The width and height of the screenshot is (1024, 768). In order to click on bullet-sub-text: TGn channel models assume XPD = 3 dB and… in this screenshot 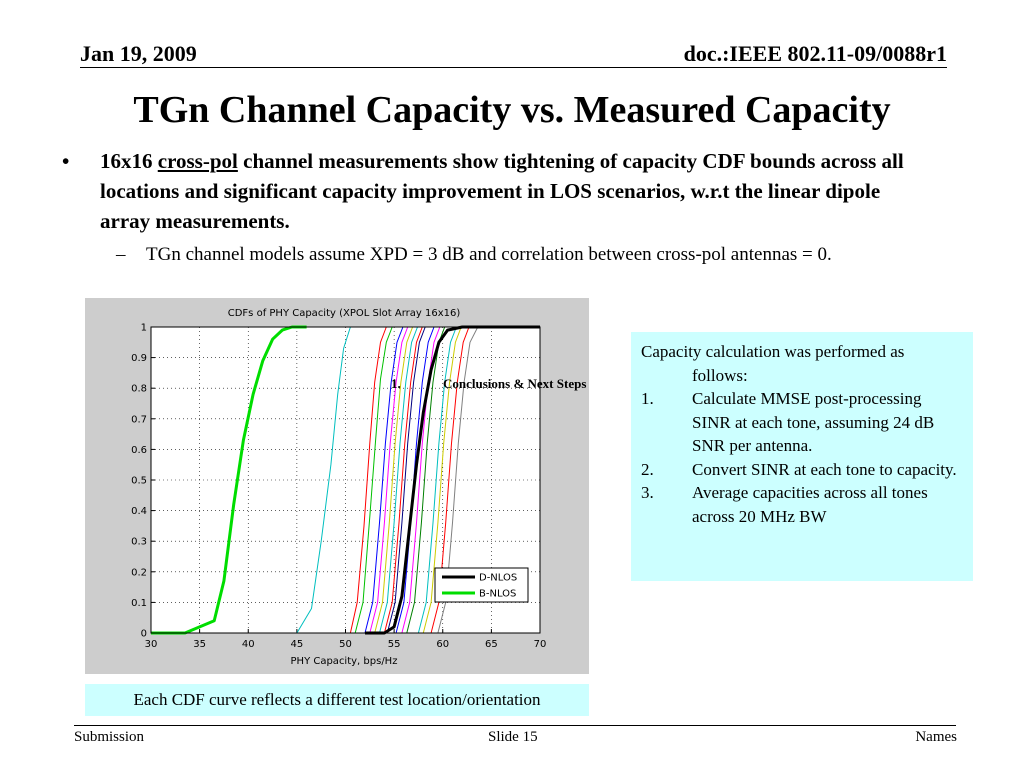, I will do `click(489, 254)`.